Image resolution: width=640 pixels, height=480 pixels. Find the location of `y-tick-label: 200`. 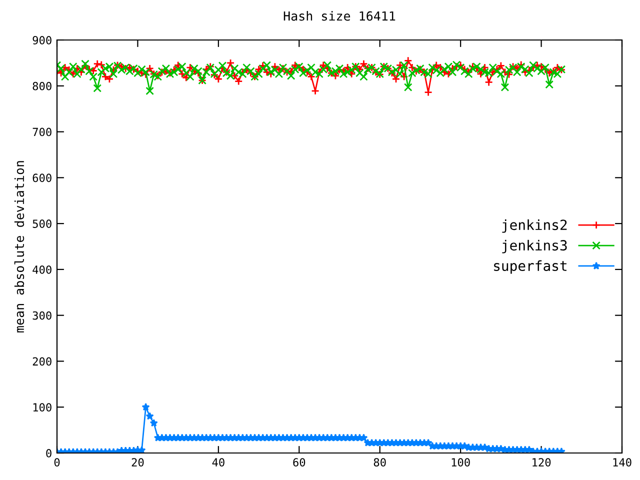

y-tick-label: 200 is located at coordinates (42, 361).